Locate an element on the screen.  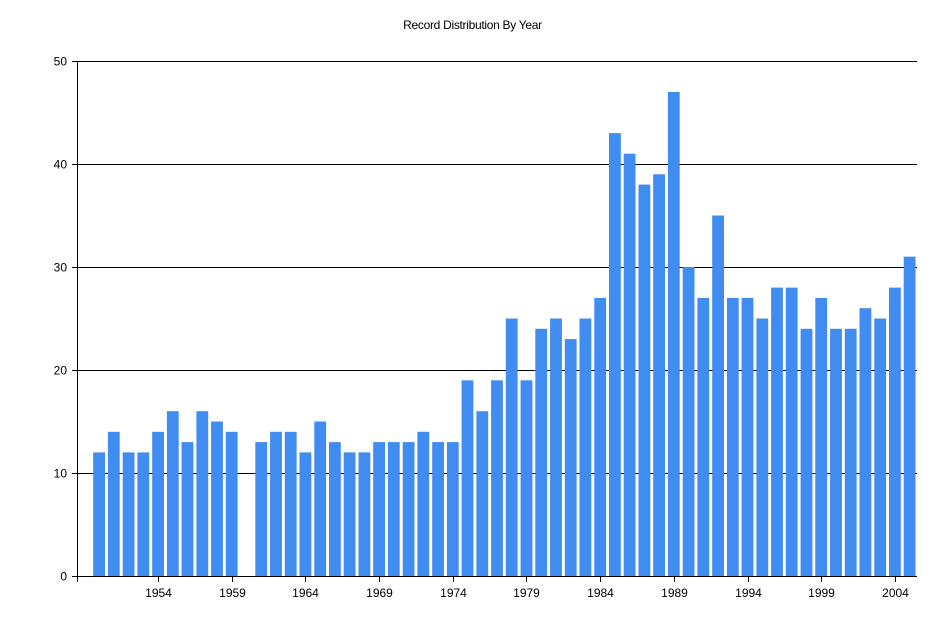
x-tick-label: 2004 is located at coordinates (895, 593).